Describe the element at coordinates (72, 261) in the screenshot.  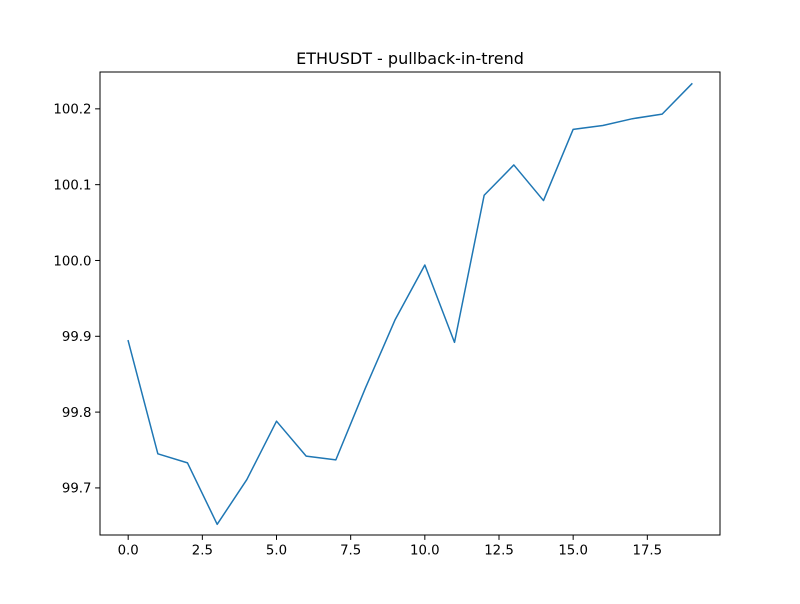
I see `y-tick-label: 100.0` at that location.